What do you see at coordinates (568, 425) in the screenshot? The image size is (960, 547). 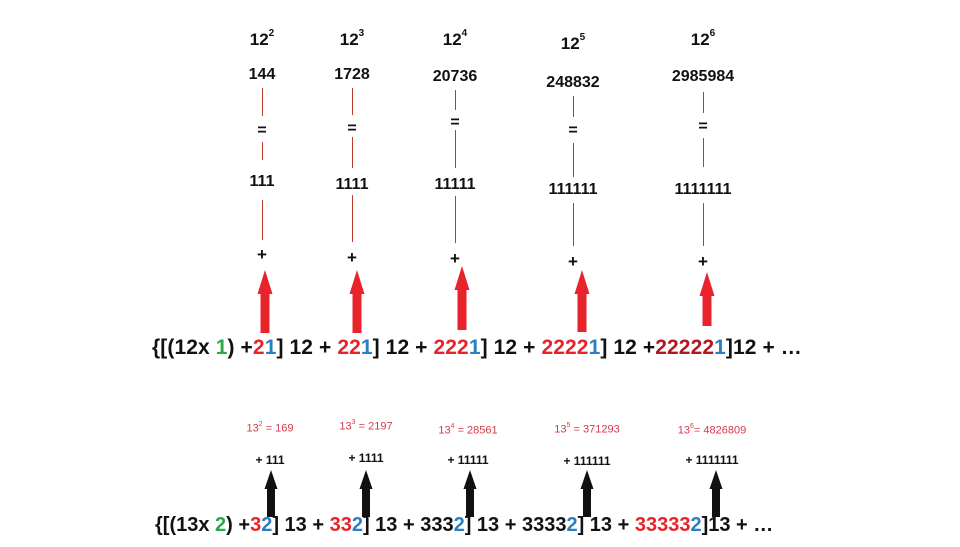 I see `power-exponent: 5` at bounding box center [568, 425].